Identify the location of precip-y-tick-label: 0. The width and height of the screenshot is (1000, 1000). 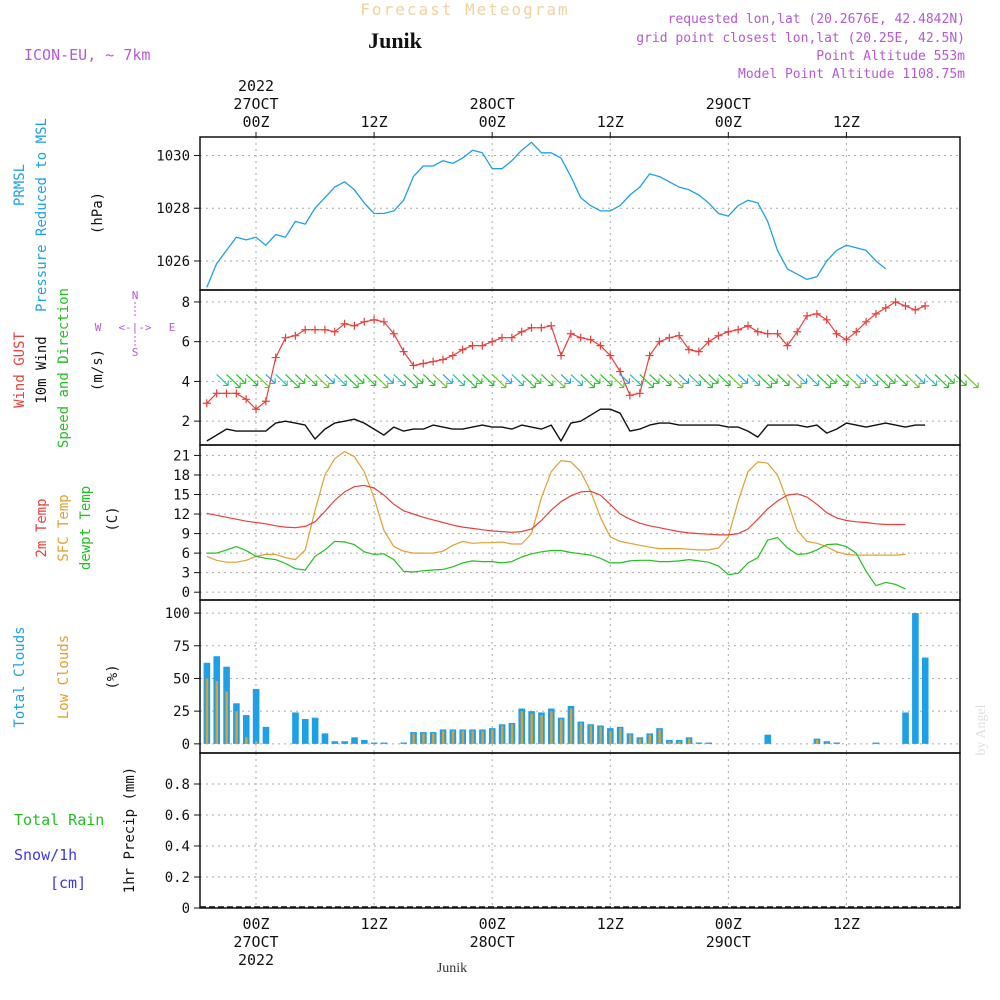
(186, 909).